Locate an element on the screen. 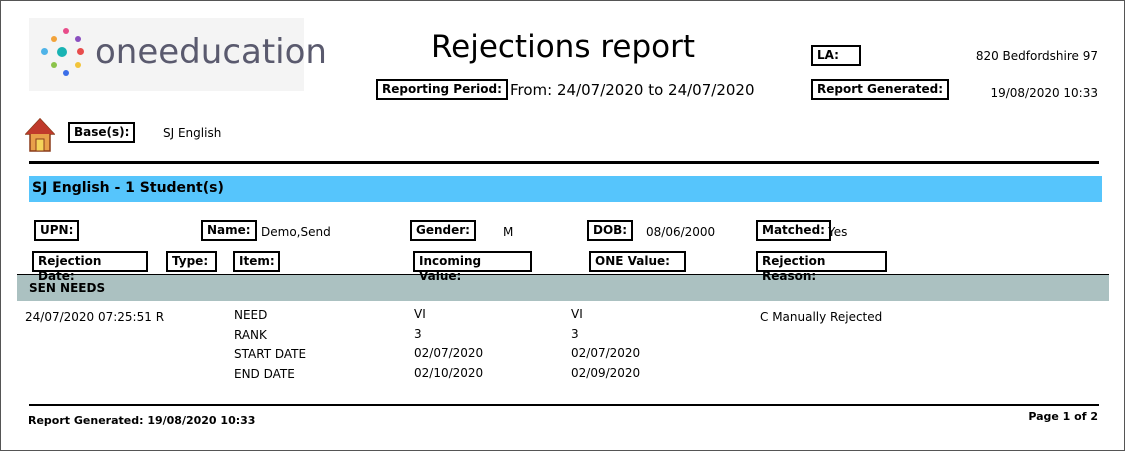 The image size is (1125, 451). period-value: From: 24/07/2020 to 24/07/2020 is located at coordinates (632, 90).